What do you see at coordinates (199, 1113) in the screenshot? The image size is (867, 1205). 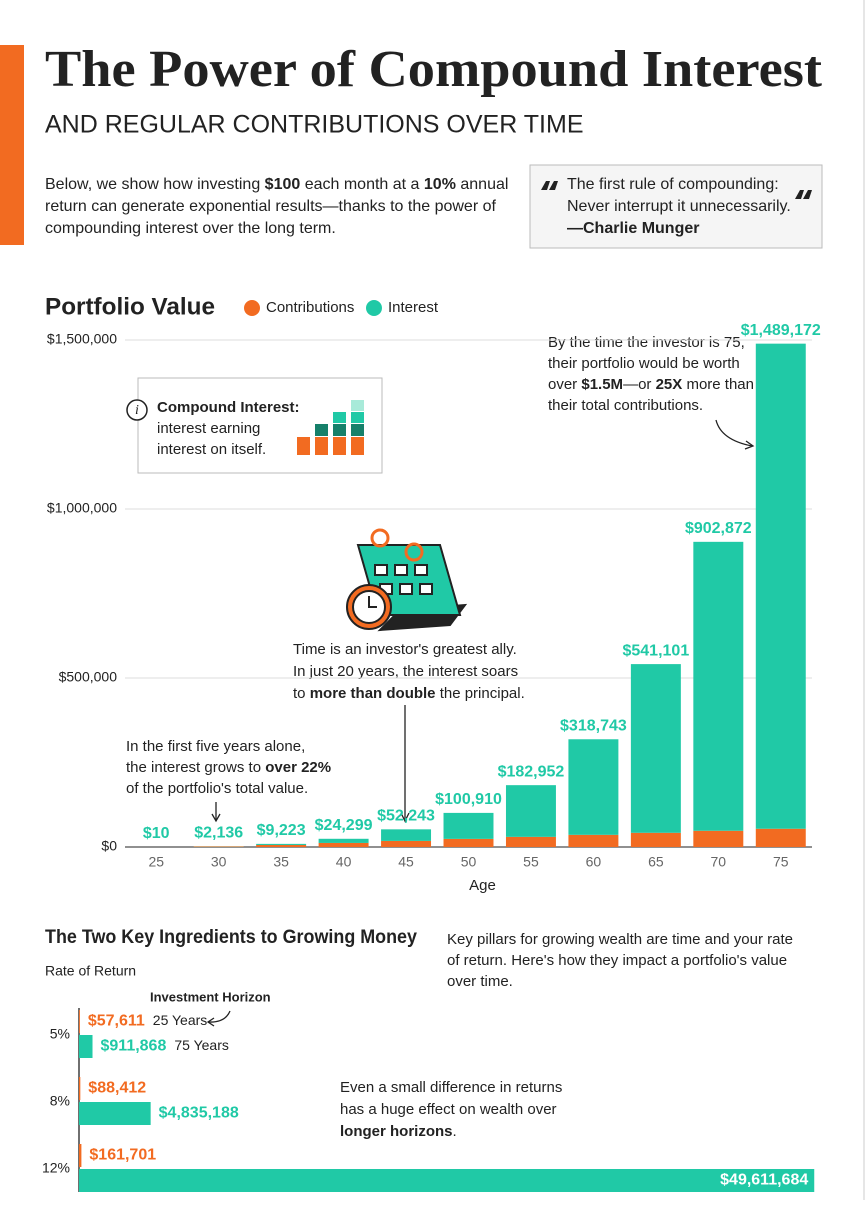 I see `value-label: $4,835,188` at bounding box center [199, 1113].